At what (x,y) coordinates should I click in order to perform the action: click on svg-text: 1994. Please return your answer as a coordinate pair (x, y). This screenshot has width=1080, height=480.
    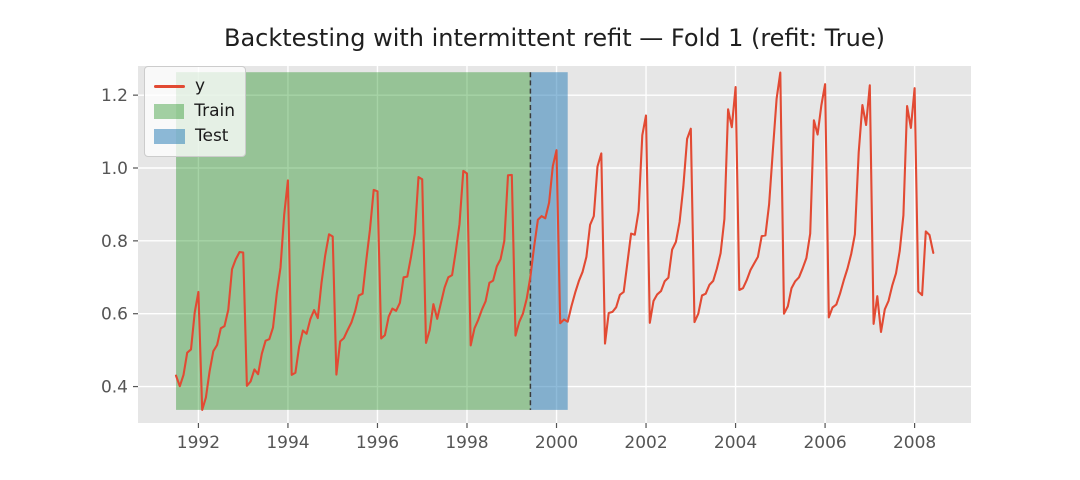
    Looking at the image, I should click on (287, 443).